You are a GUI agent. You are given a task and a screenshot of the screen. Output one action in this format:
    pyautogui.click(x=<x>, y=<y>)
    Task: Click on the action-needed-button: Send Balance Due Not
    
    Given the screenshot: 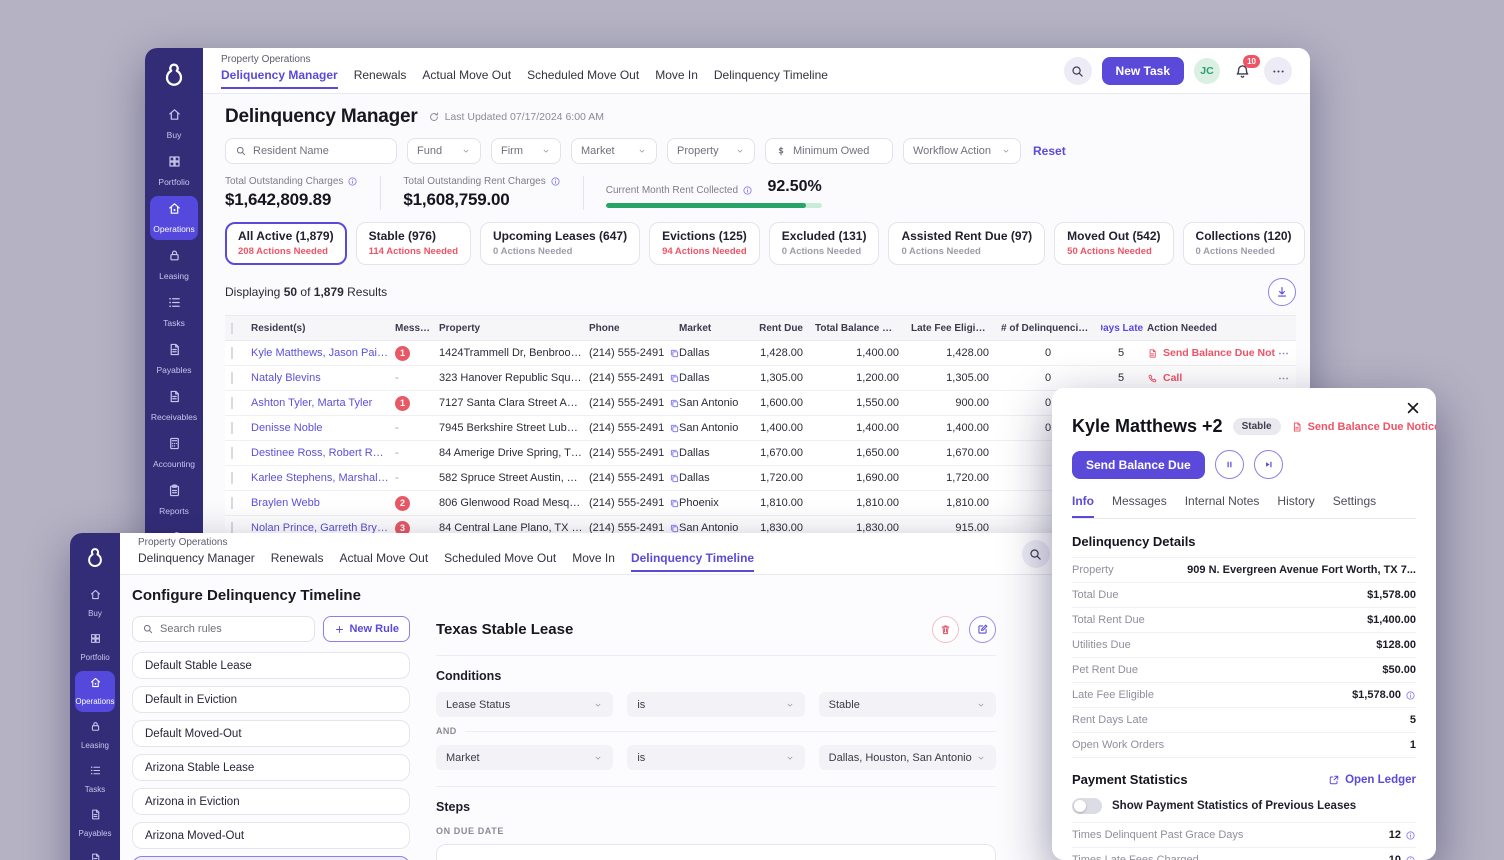 What is the action you would take?
    pyautogui.click(x=1211, y=353)
    